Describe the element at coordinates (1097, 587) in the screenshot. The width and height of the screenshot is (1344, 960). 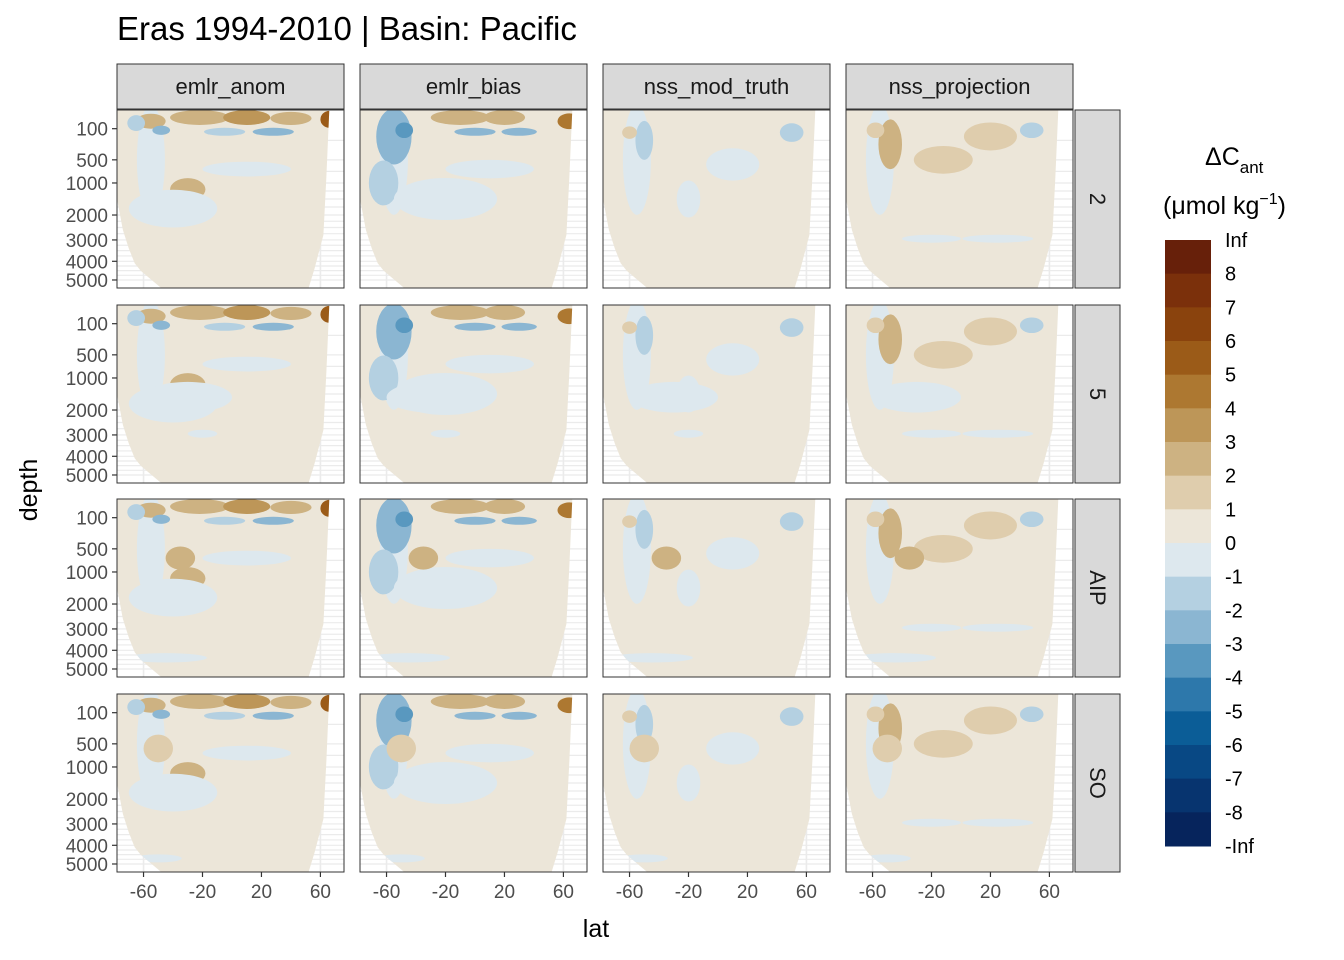
I see `row-strip-label: AIP` at that location.